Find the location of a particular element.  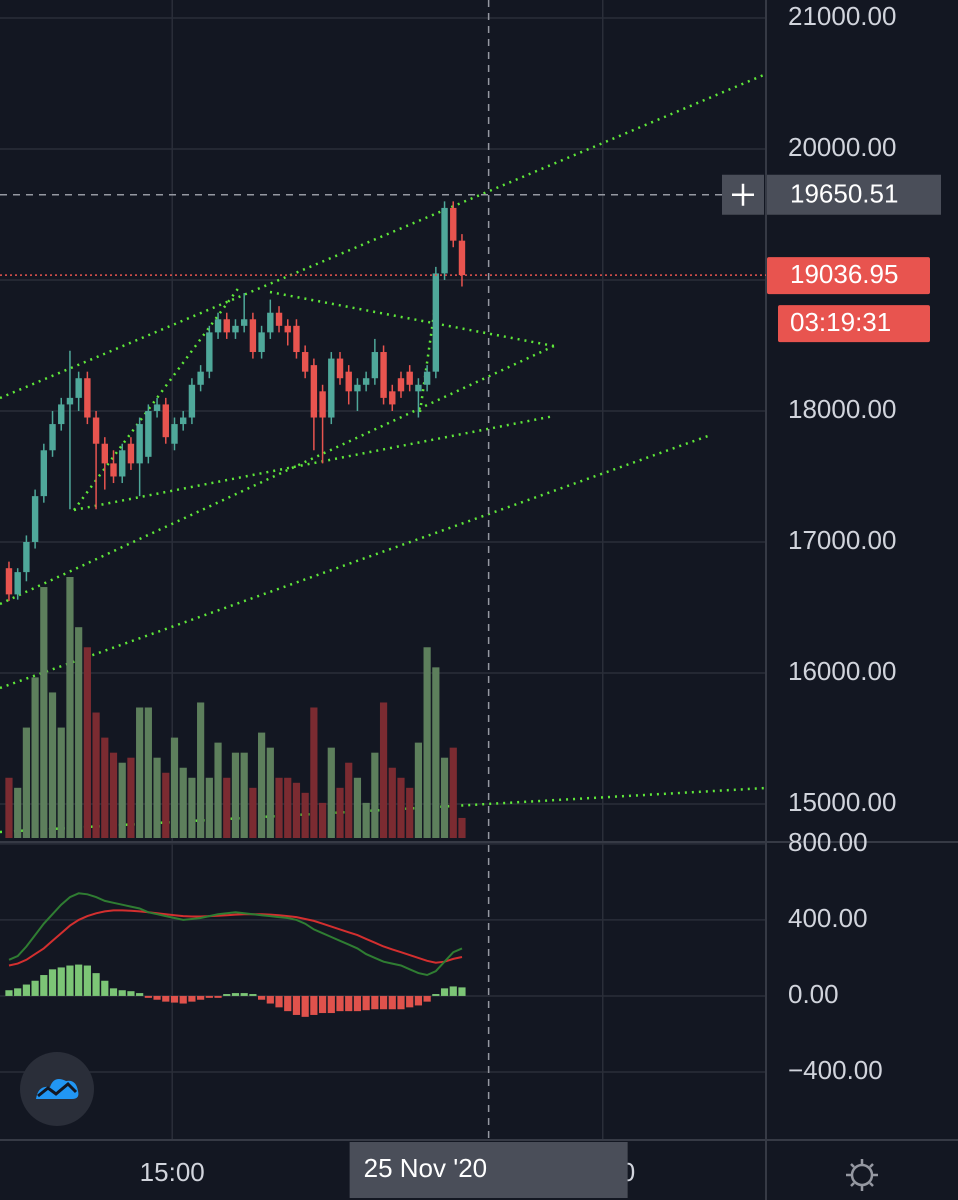

gear-spokes is located at coordinates (862, 1175).